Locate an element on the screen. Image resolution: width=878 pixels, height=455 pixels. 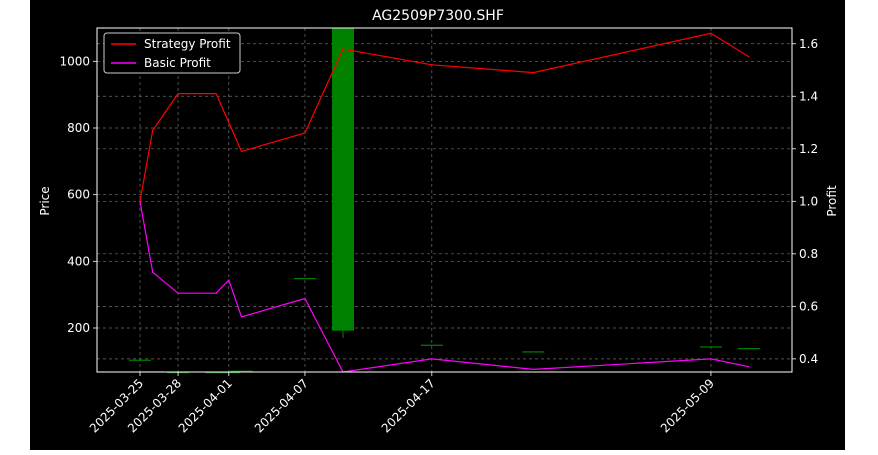
y-tick-label-right: 1.0 is located at coordinates (808, 201).